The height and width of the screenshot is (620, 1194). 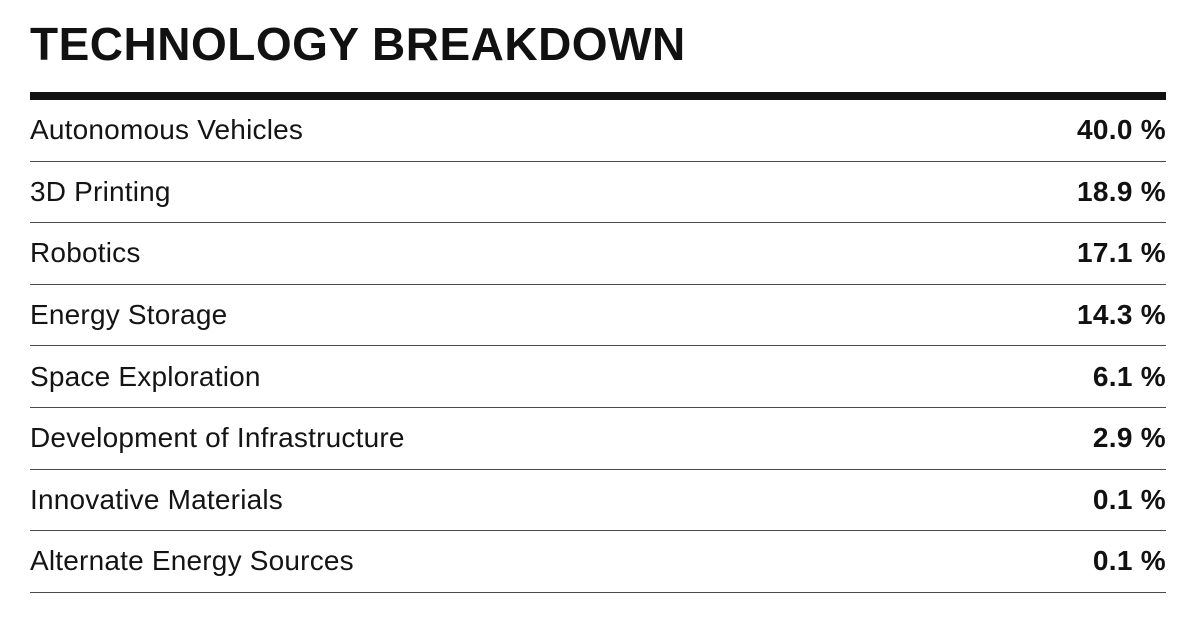 I want to click on row-value: 40.0 %, so click(x=1121, y=130).